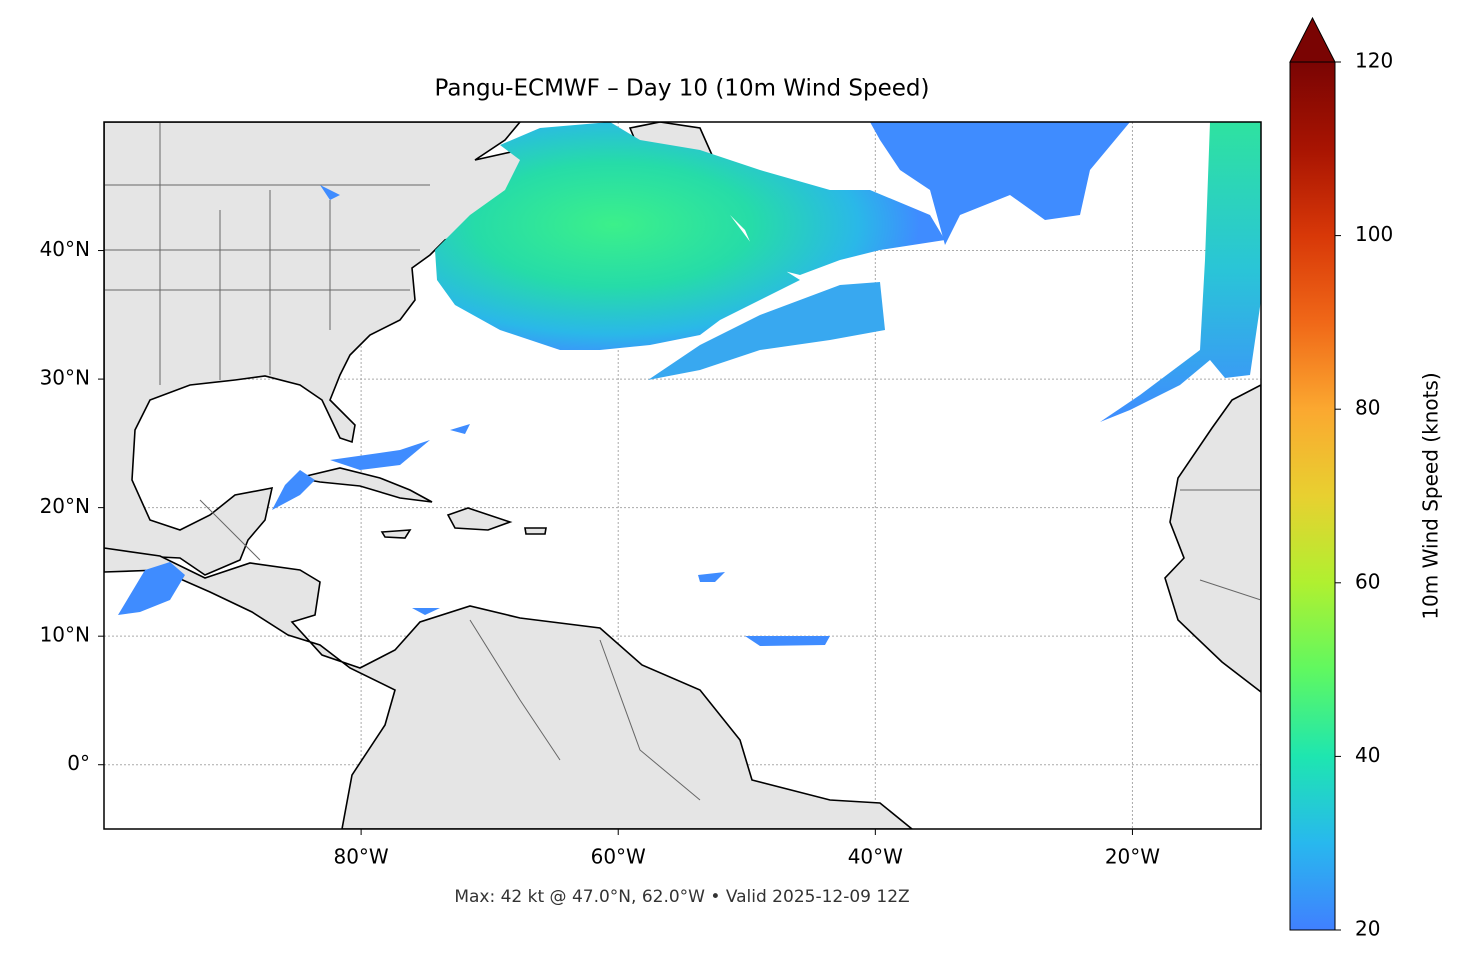 Image resolution: width=1466 pixels, height=969 pixels. Describe the element at coordinates (360, 857) in the screenshot. I see `x-tick-label: 80°W` at that location.